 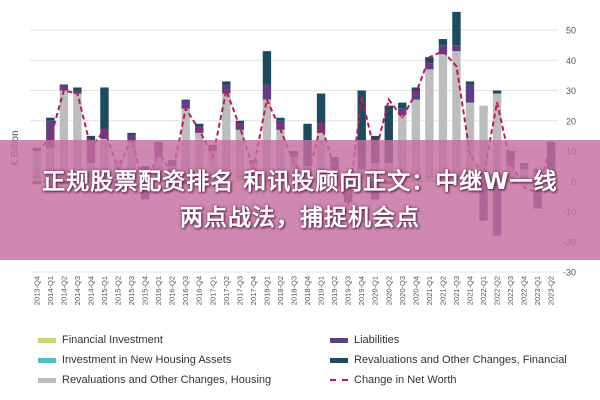 What do you see at coordinates (334, 290) in the screenshot?
I see `x-tick-label: 2019-Q2` at bounding box center [334, 290].